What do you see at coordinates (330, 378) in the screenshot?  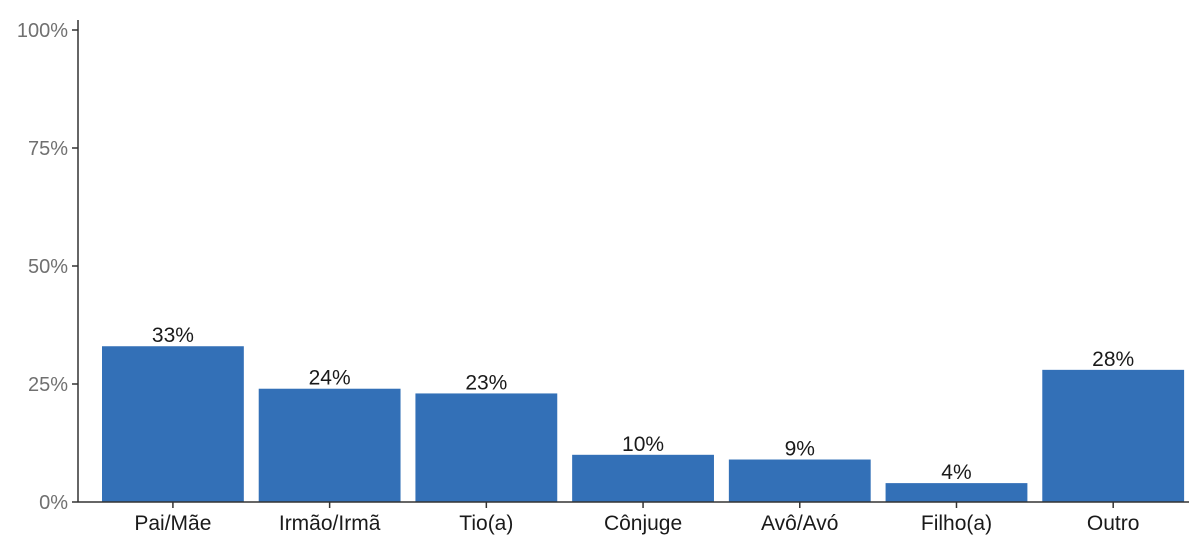 I see `data-label: 24%` at bounding box center [330, 378].